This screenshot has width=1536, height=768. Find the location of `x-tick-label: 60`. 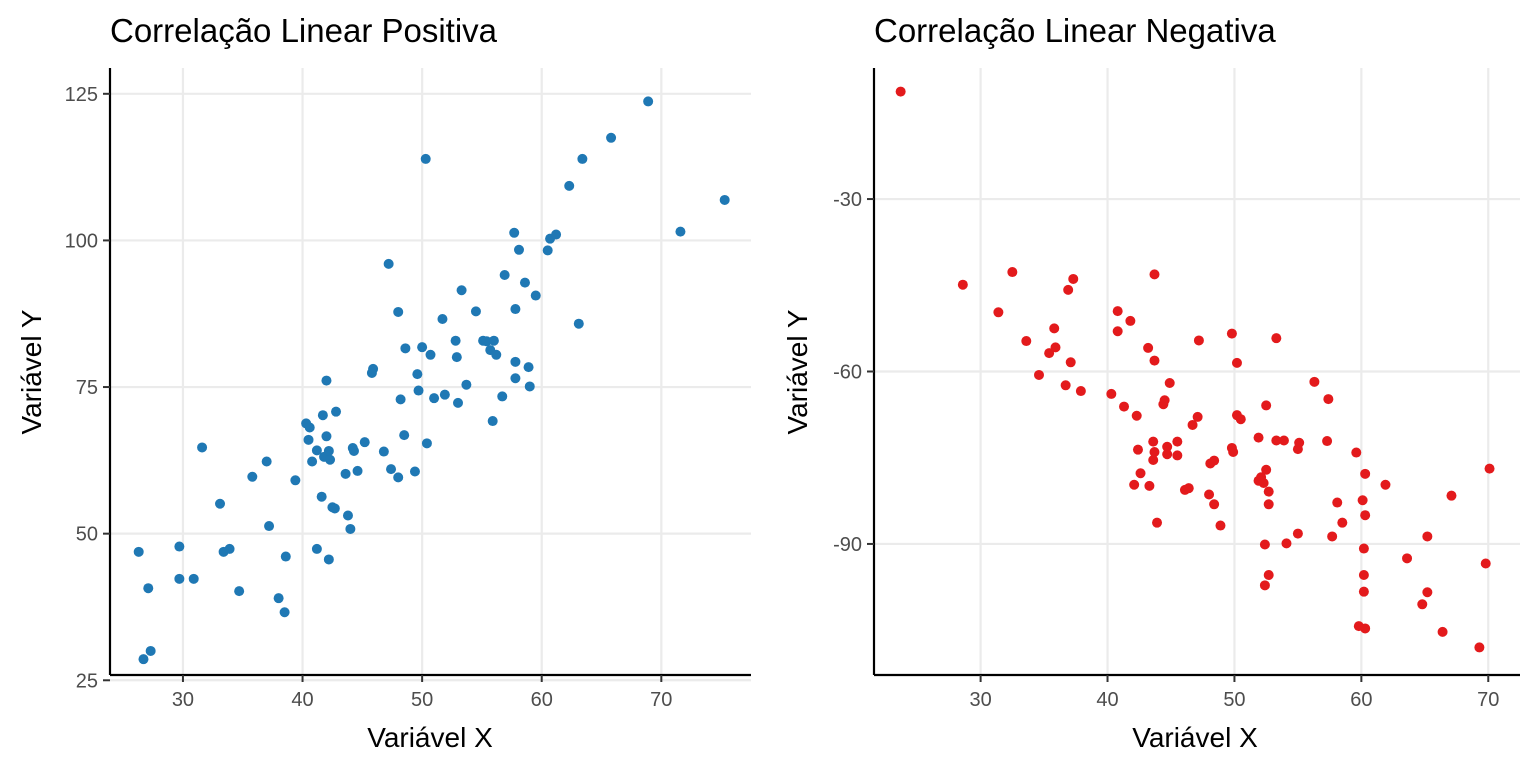

x-tick-label: 60 is located at coordinates (1361, 700).